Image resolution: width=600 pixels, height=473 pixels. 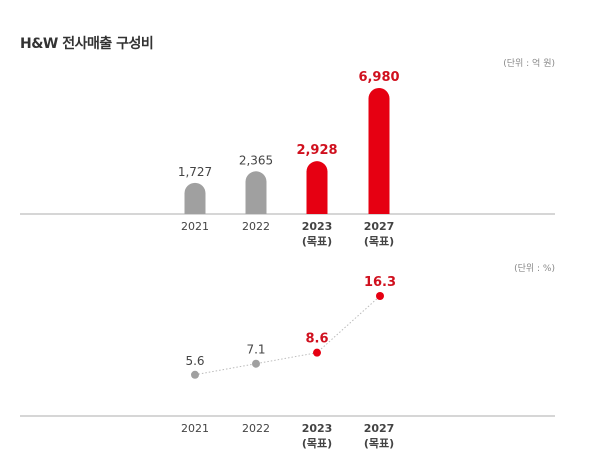 What do you see at coordinates (380, 282) in the screenshot?
I see `line-value-label: 16.3` at bounding box center [380, 282].